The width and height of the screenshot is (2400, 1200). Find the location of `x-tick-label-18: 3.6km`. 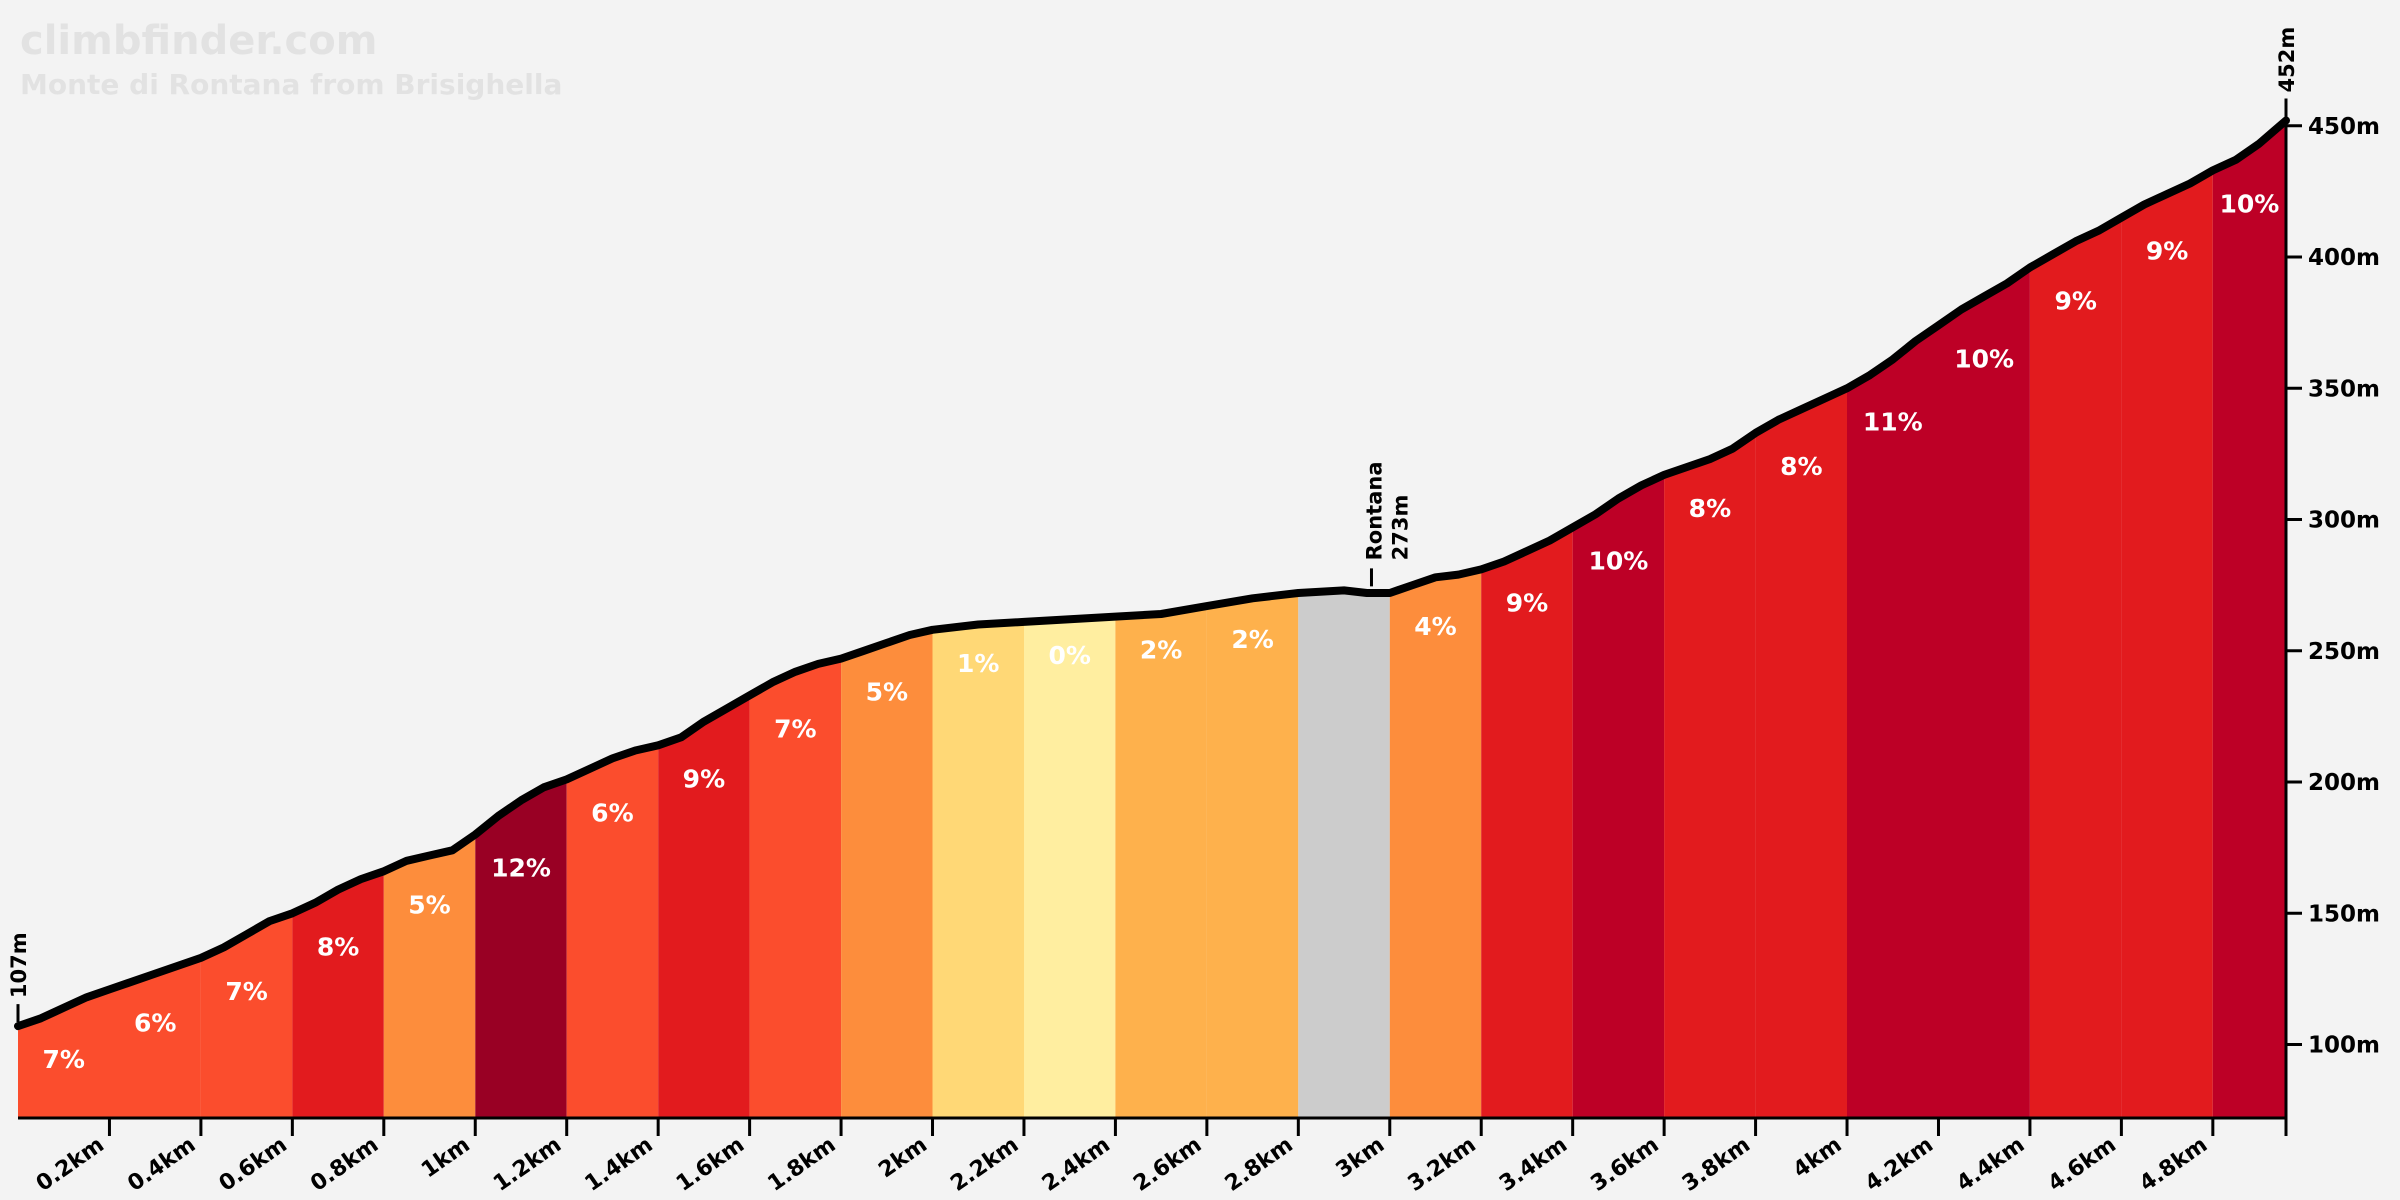

x-tick-label-18: 3.6km is located at coordinates (1625, 1164).